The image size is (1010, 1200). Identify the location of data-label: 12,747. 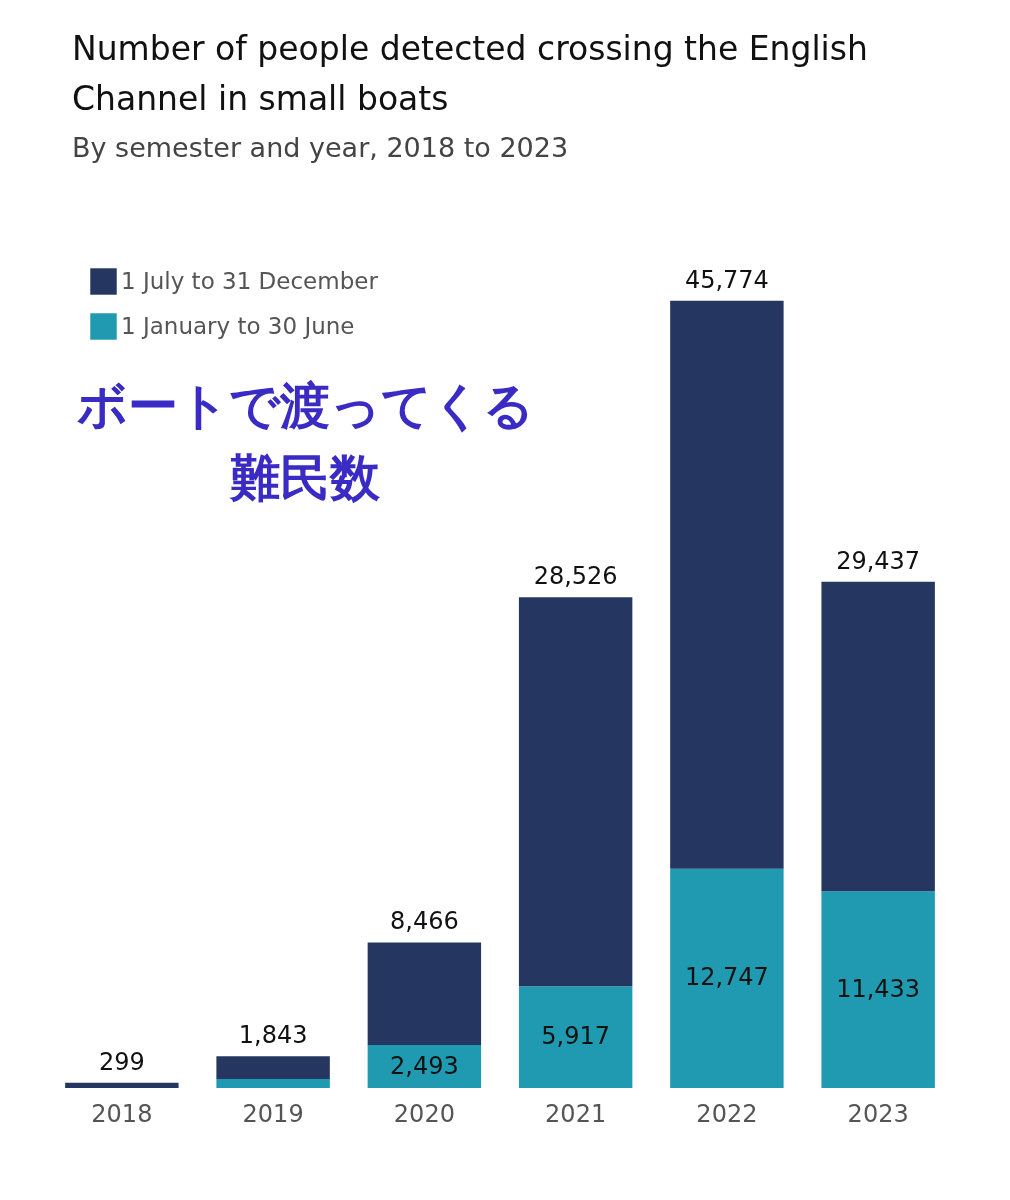
(726, 977).